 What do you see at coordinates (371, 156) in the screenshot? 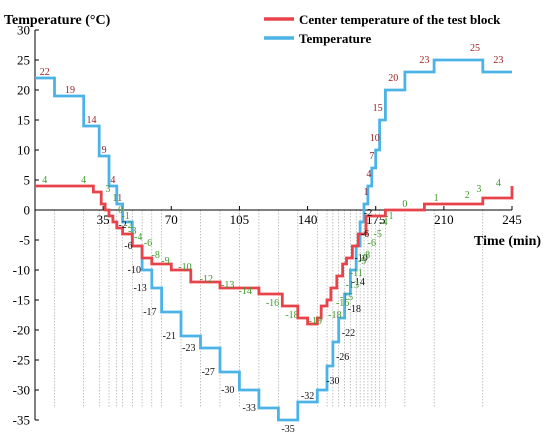
I see `temperature-data-label: 7` at bounding box center [371, 156].